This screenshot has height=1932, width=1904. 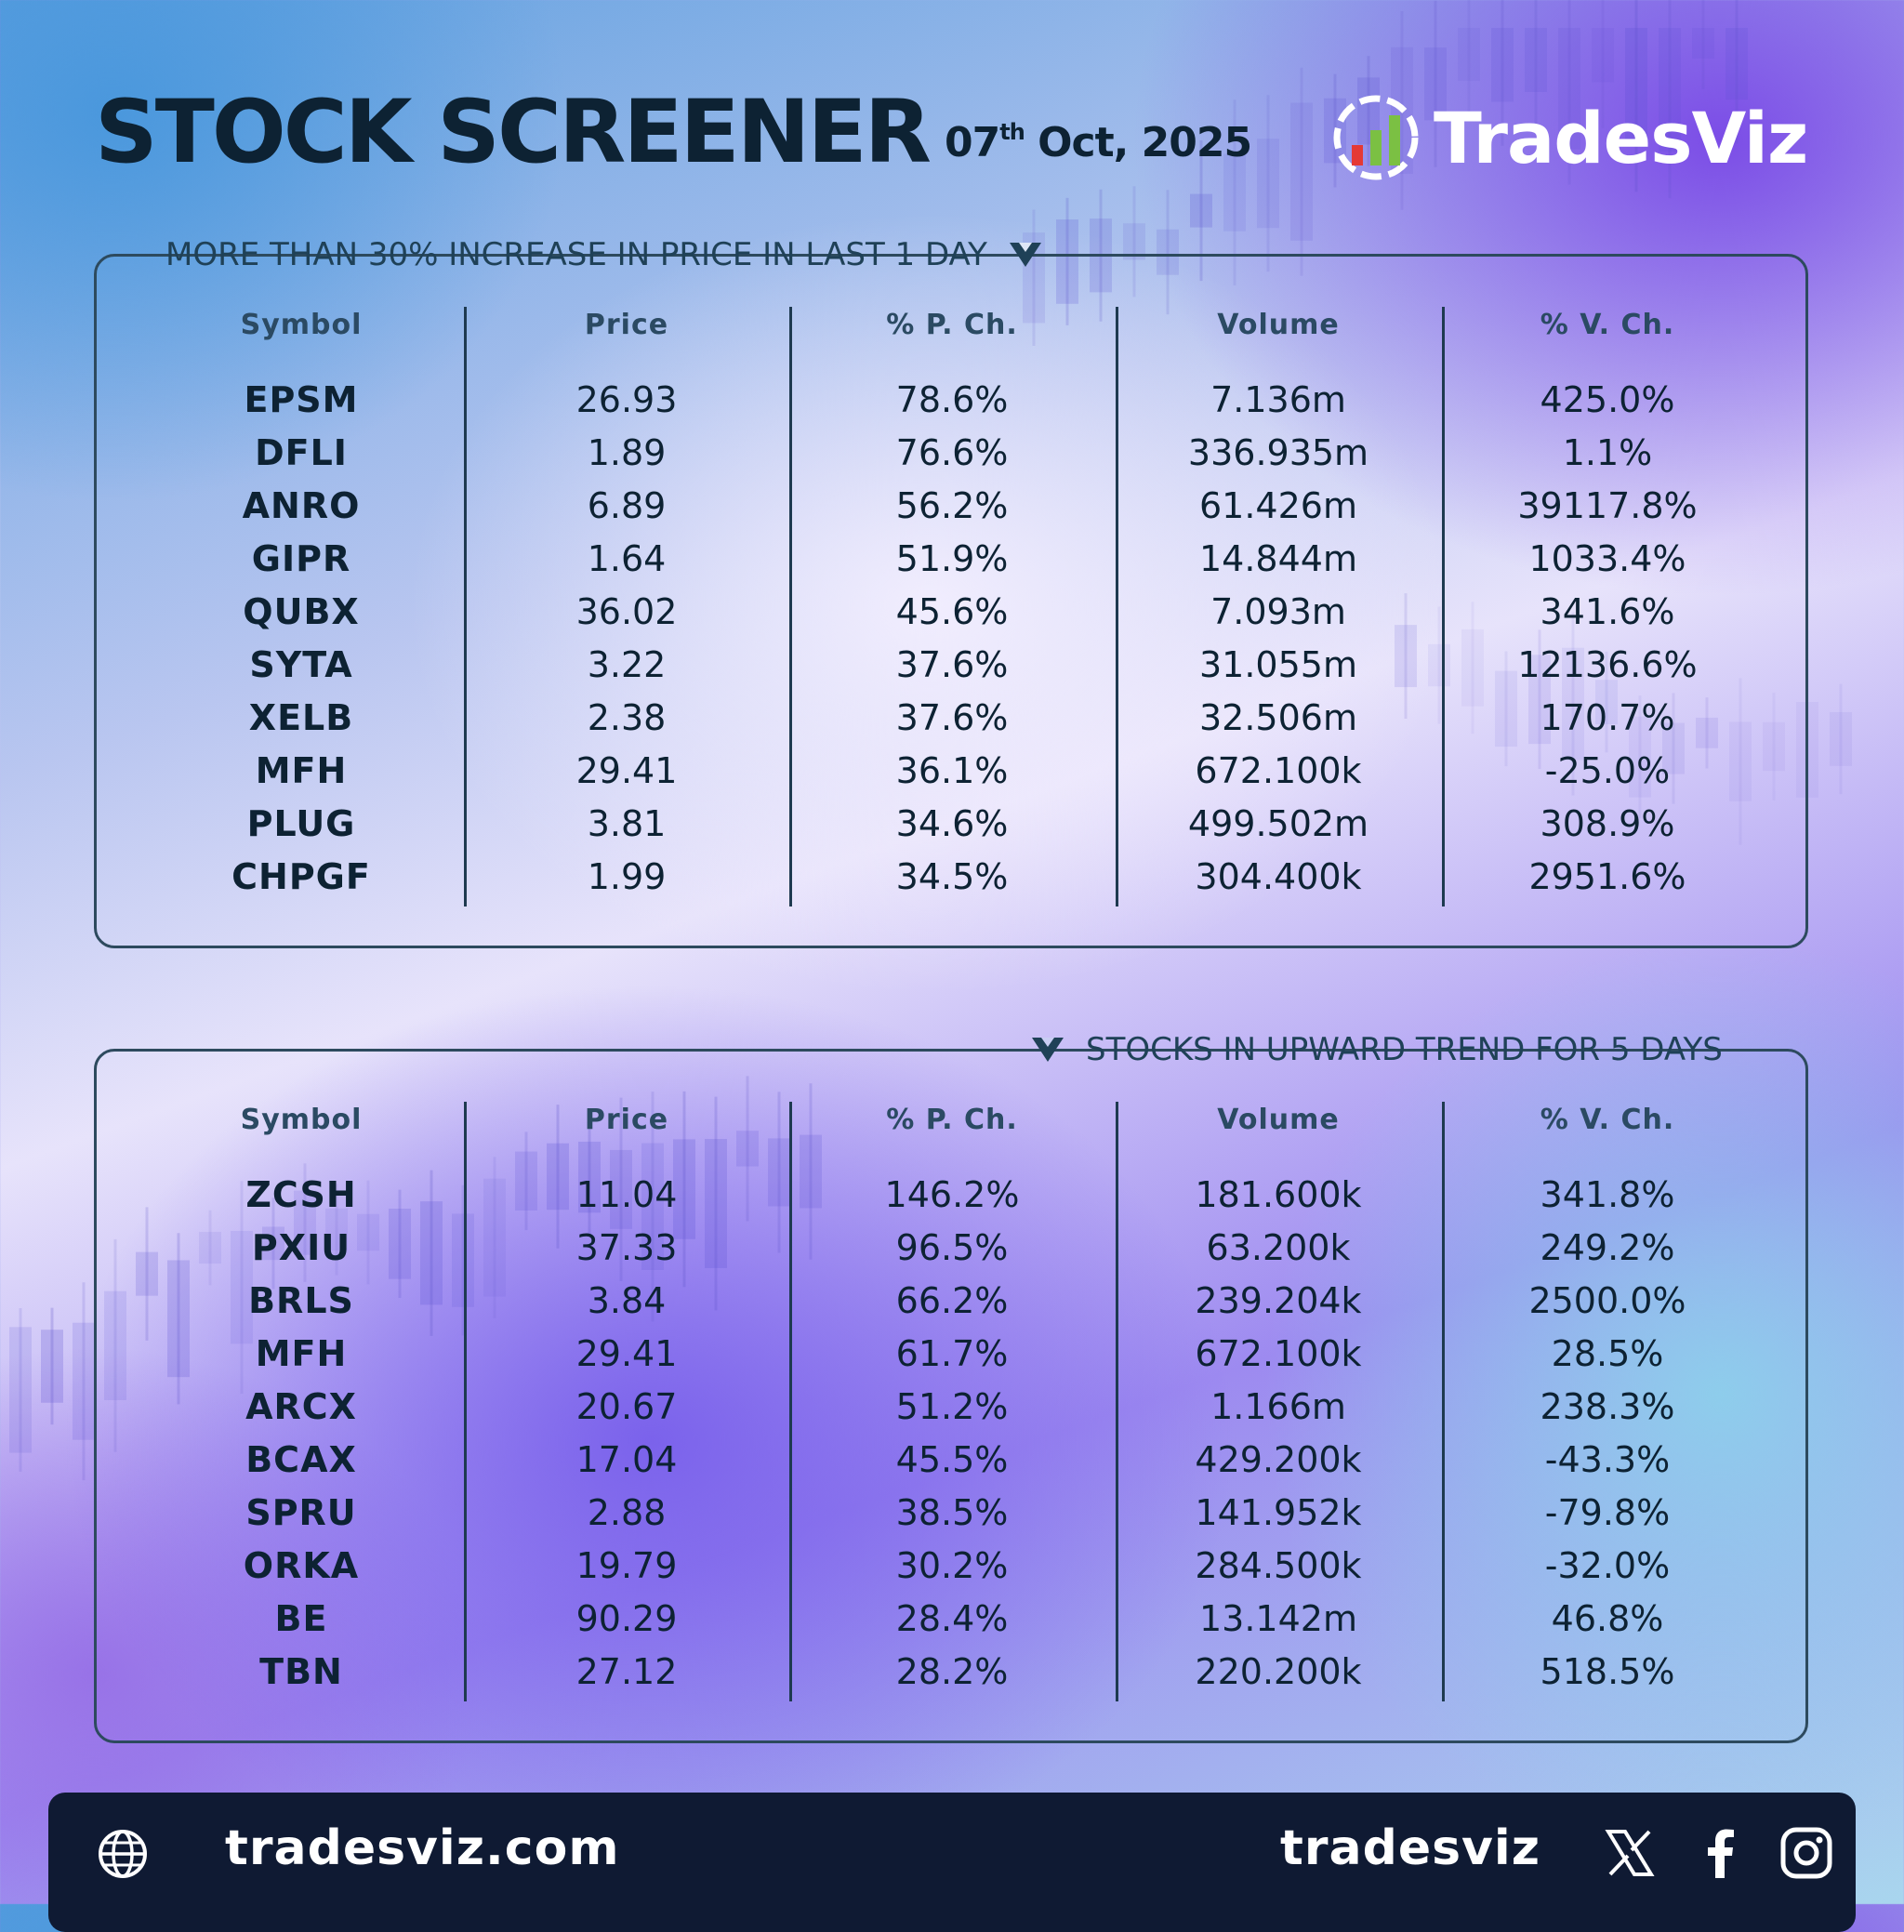 What do you see at coordinates (301, 1407) in the screenshot?
I see `table-cell-symbol: ARCX` at bounding box center [301, 1407].